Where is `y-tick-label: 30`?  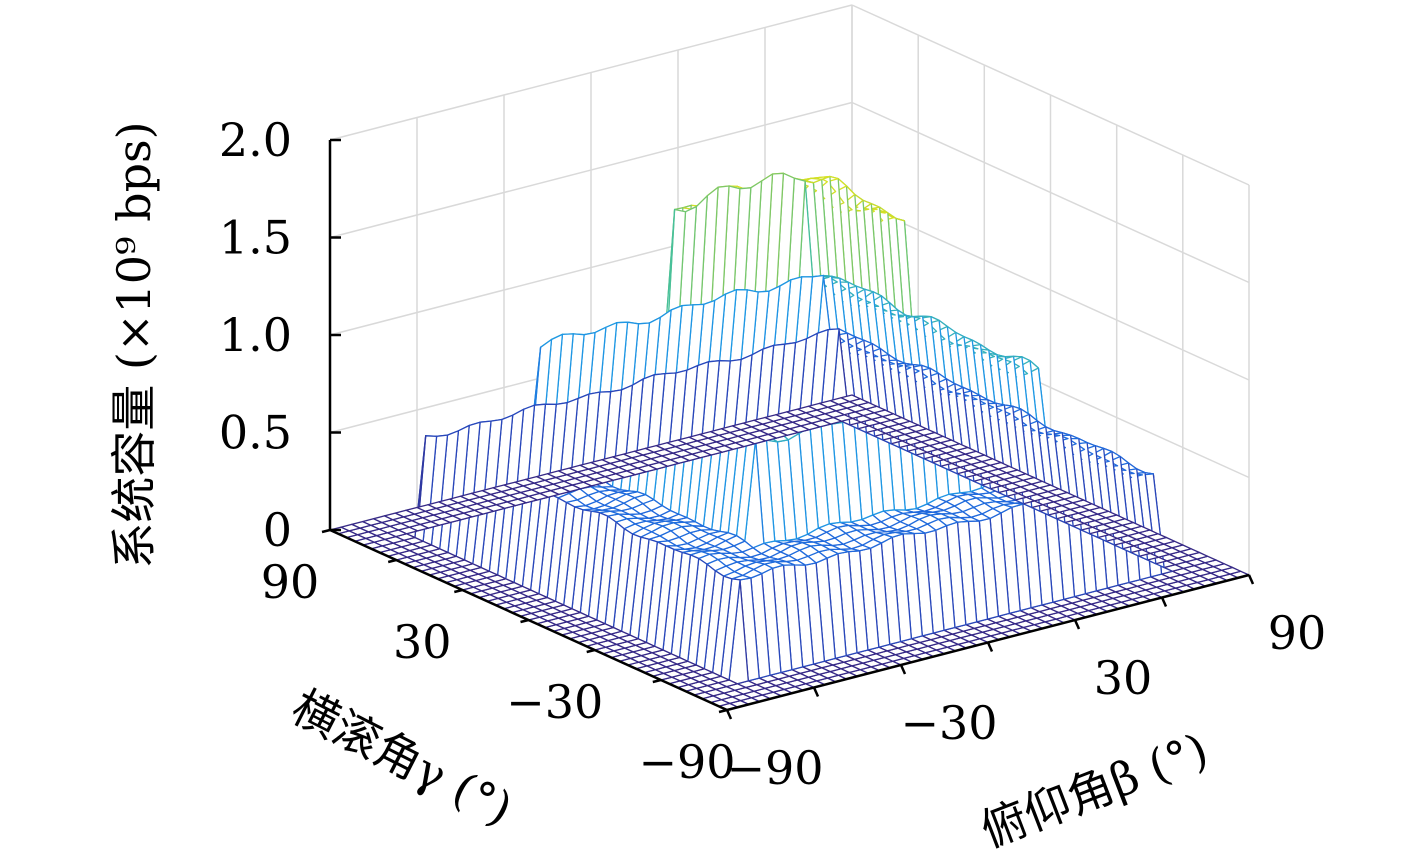
y-tick-label: 30 is located at coordinates (422, 642).